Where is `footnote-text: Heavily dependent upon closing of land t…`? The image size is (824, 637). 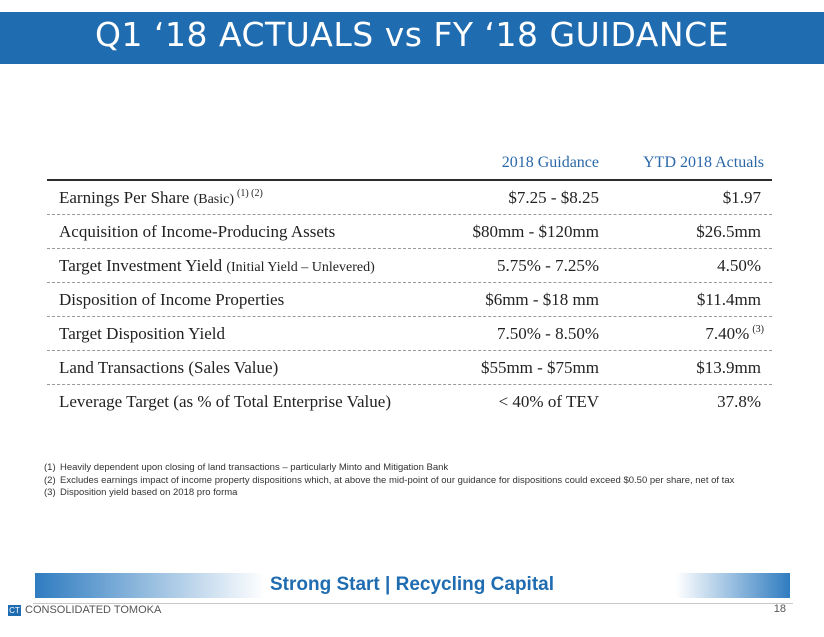
footnote-text: Heavily dependent upon closing of land t… is located at coordinates (254, 467).